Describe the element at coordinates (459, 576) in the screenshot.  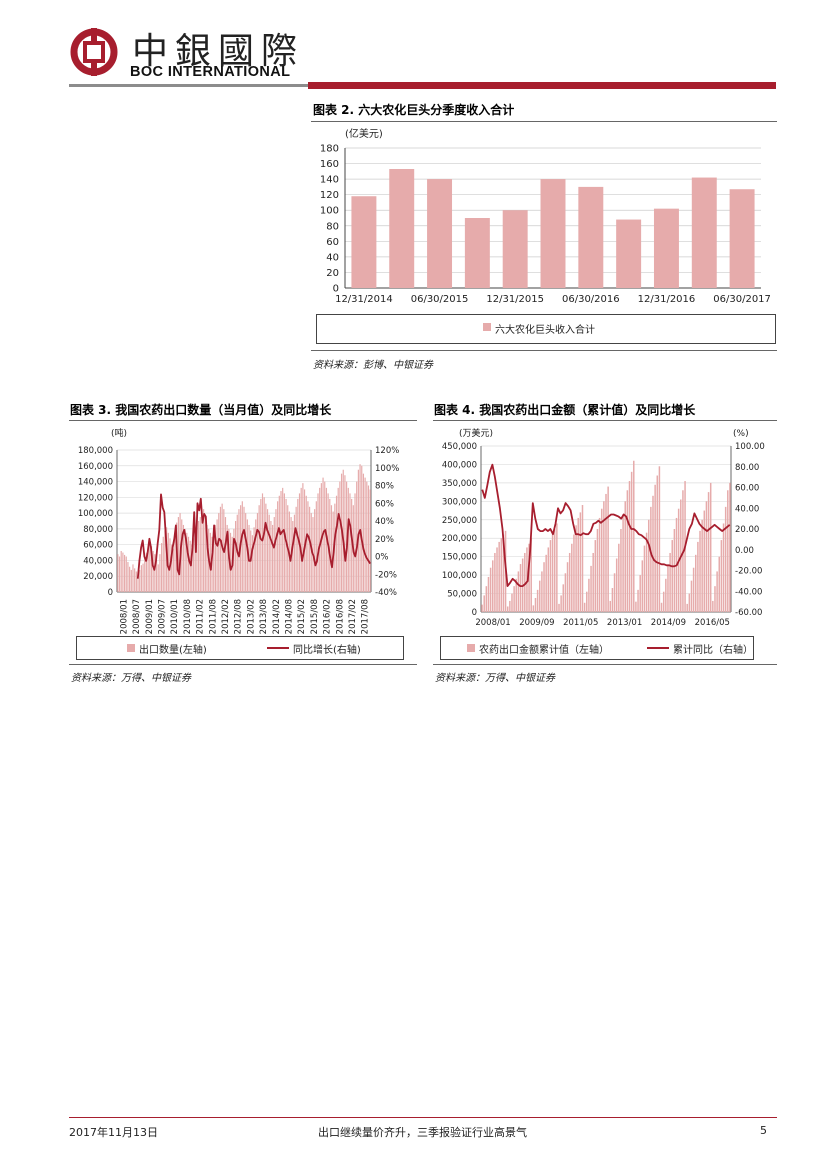
I see `figure4-left-tick: 100,000` at that location.